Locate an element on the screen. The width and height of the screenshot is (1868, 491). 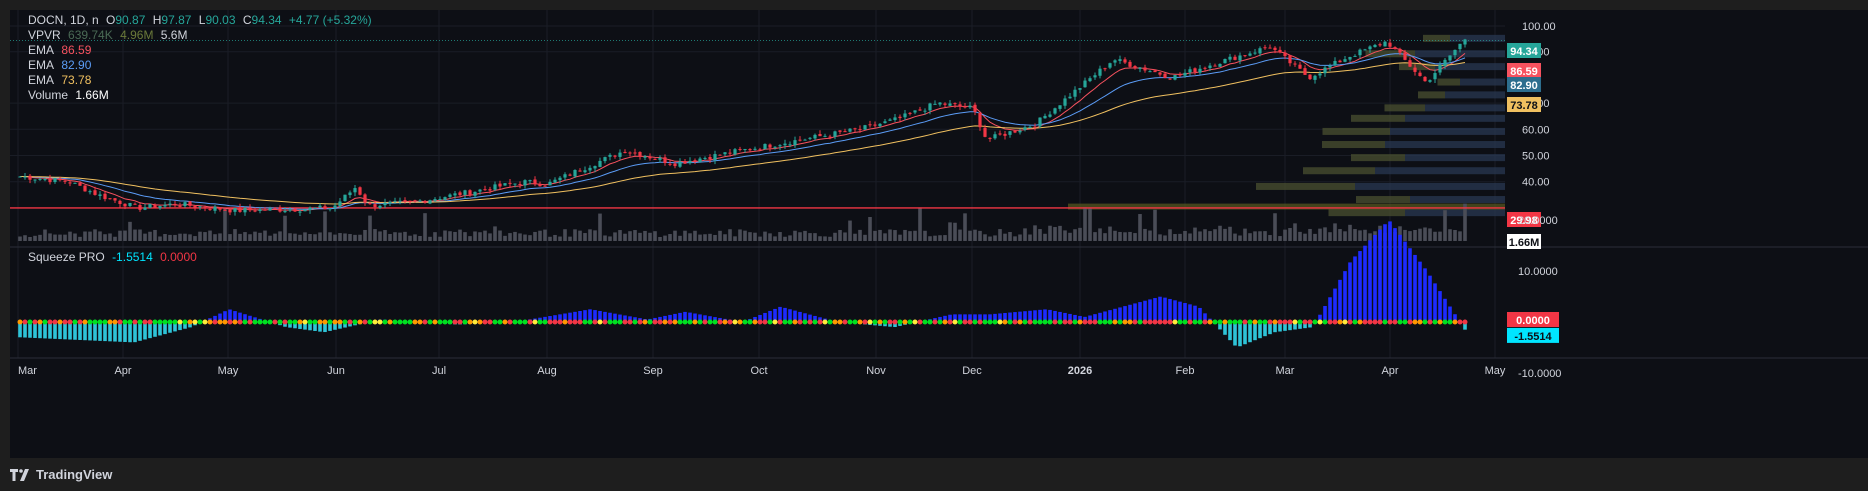
squeeze-badges: 0.0000 -1.5514 is located at coordinates (1533, 327).